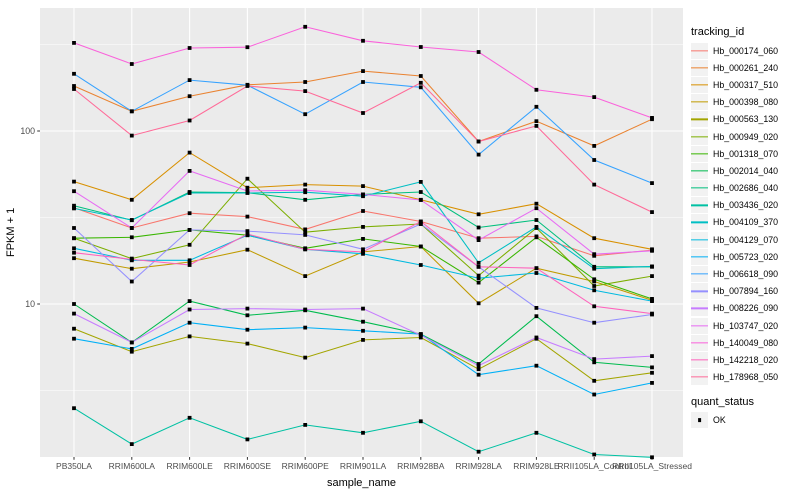 Image resolution: width=800 pixels, height=500 pixels. Describe the element at coordinates (746, 136) in the screenshot. I see `legend-entry-label: Hb_000949_020` at that location.